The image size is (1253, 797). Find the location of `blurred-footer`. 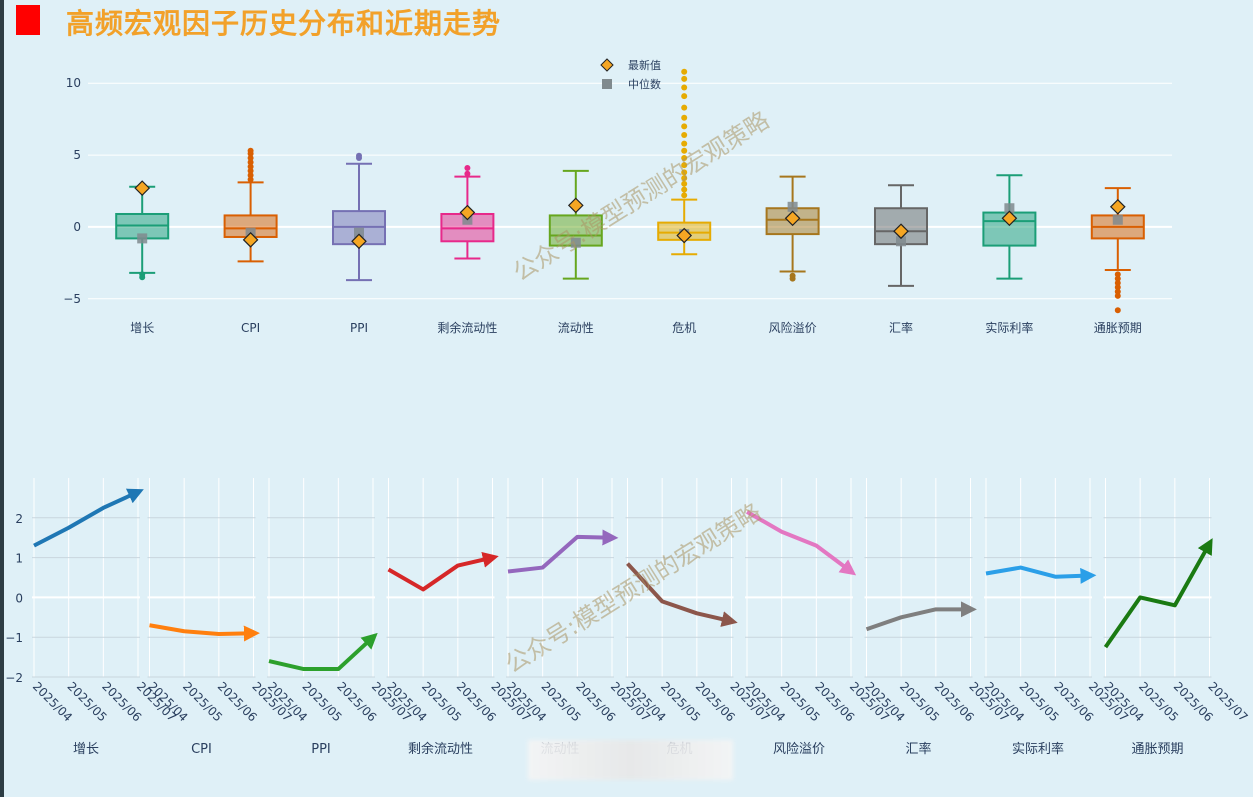

blurred-footer is located at coordinates (630, 760).